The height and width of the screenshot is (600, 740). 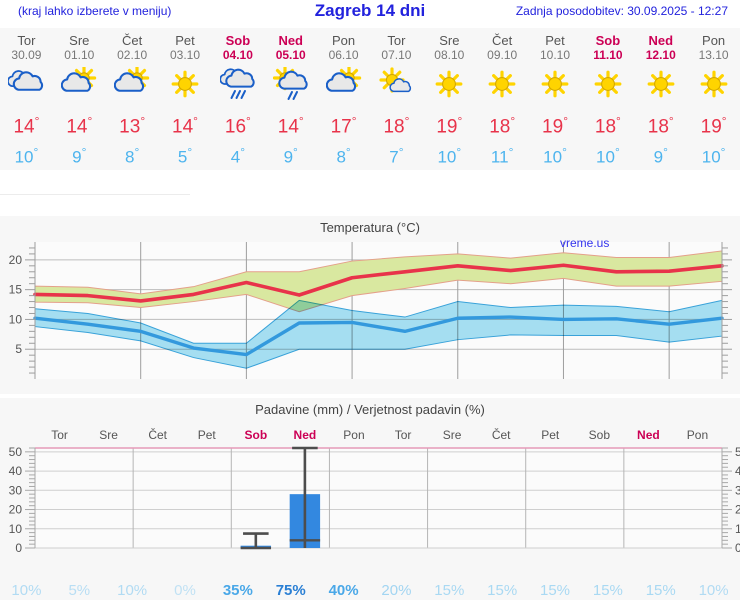 I want to click on temperature-max: 13°, so click(x=132, y=124).